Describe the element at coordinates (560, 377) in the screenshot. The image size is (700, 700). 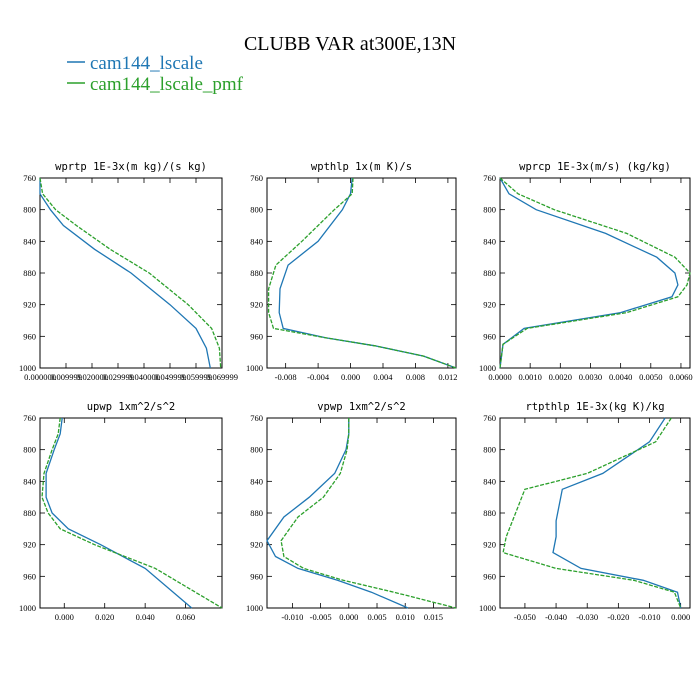
I see `x-tick-label: 0.0020` at that location.